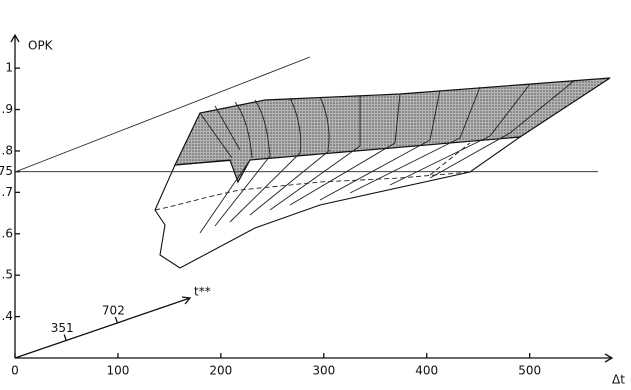  I want to click on z-tick-label: 351, so click(62, 328).